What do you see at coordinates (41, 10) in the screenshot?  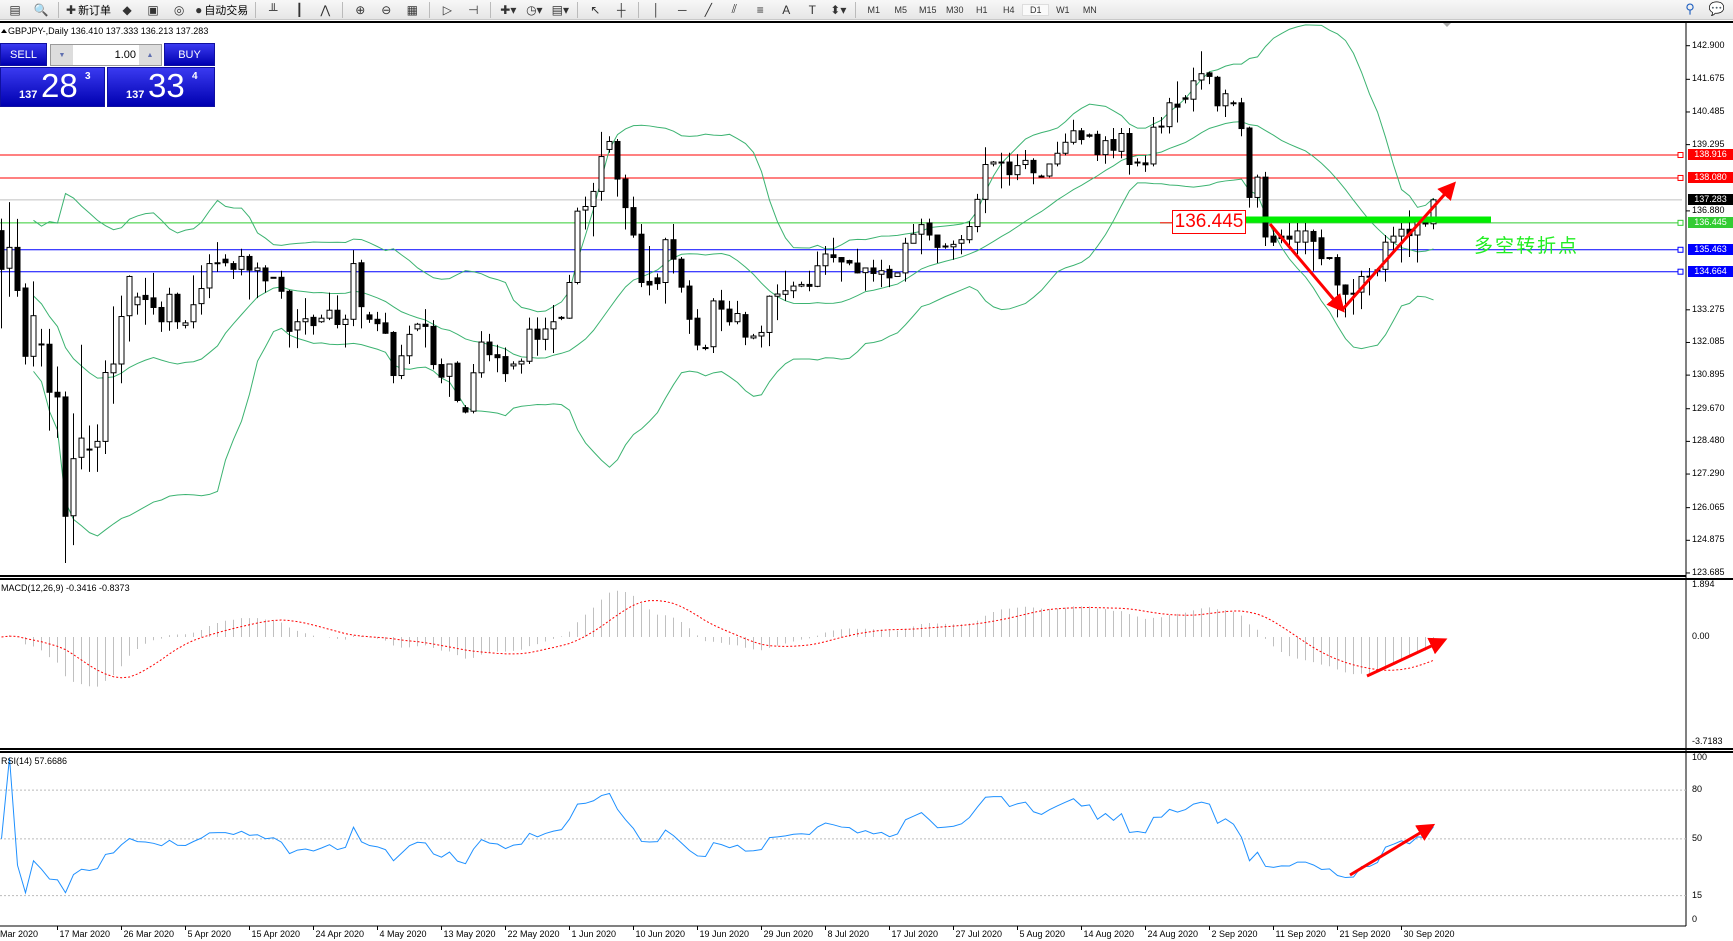 I see `data-window-button: 🔍` at bounding box center [41, 10].